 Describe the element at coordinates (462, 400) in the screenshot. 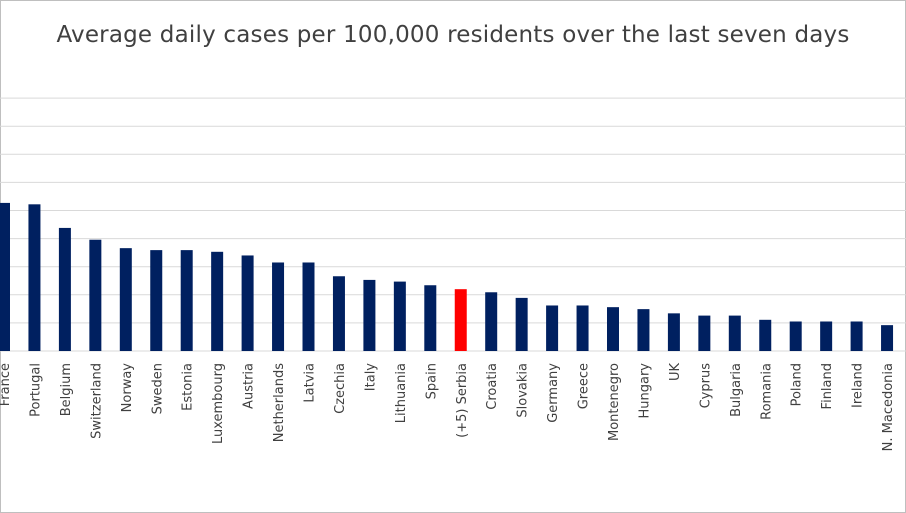

I see `category-label: (+5) Serbia` at that location.